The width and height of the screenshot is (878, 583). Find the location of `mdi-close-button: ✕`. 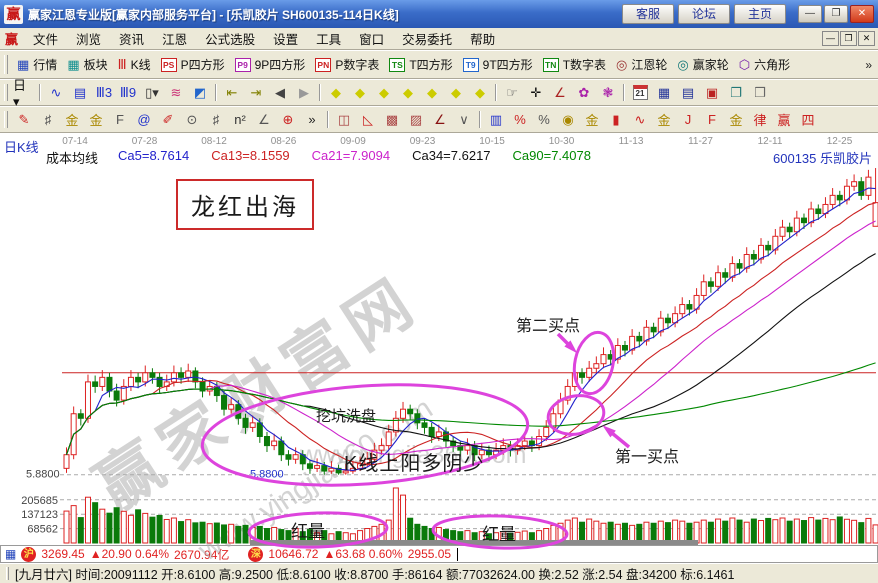

mdi-close-button: ✕ is located at coordinates (866, 38).